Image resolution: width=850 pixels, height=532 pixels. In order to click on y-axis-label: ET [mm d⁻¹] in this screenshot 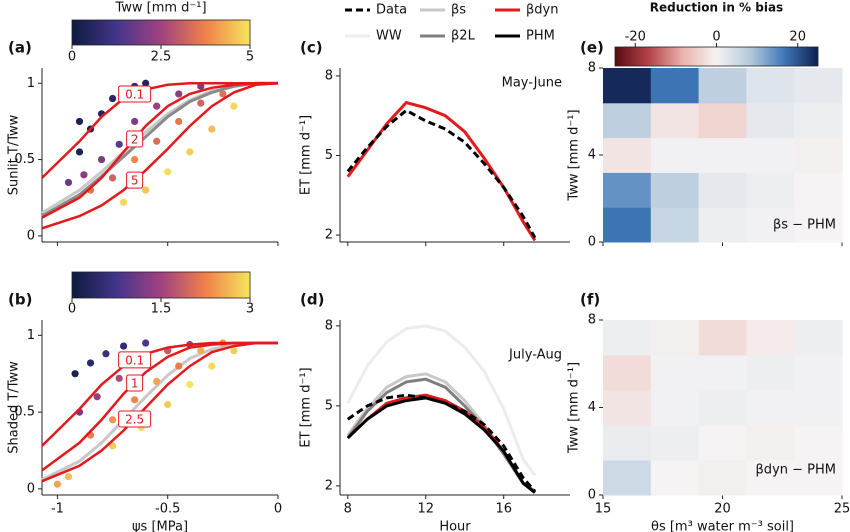, I will do `click(306, 407)`.